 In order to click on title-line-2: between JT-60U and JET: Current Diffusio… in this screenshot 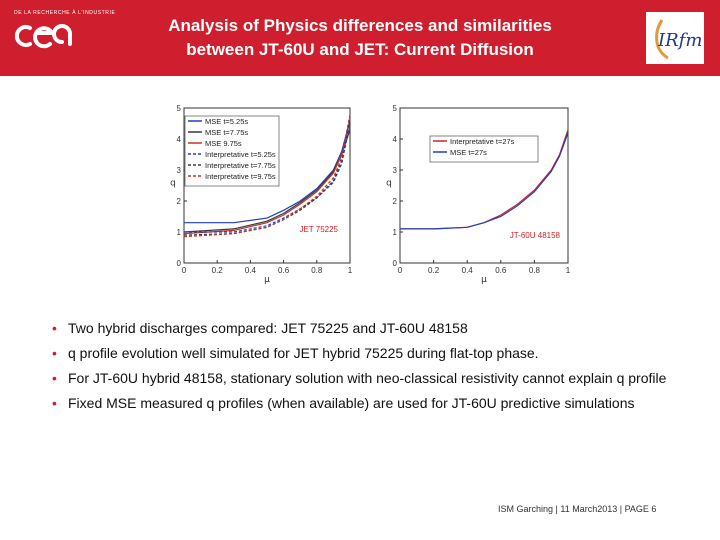, I will do `click(360, 49)`.